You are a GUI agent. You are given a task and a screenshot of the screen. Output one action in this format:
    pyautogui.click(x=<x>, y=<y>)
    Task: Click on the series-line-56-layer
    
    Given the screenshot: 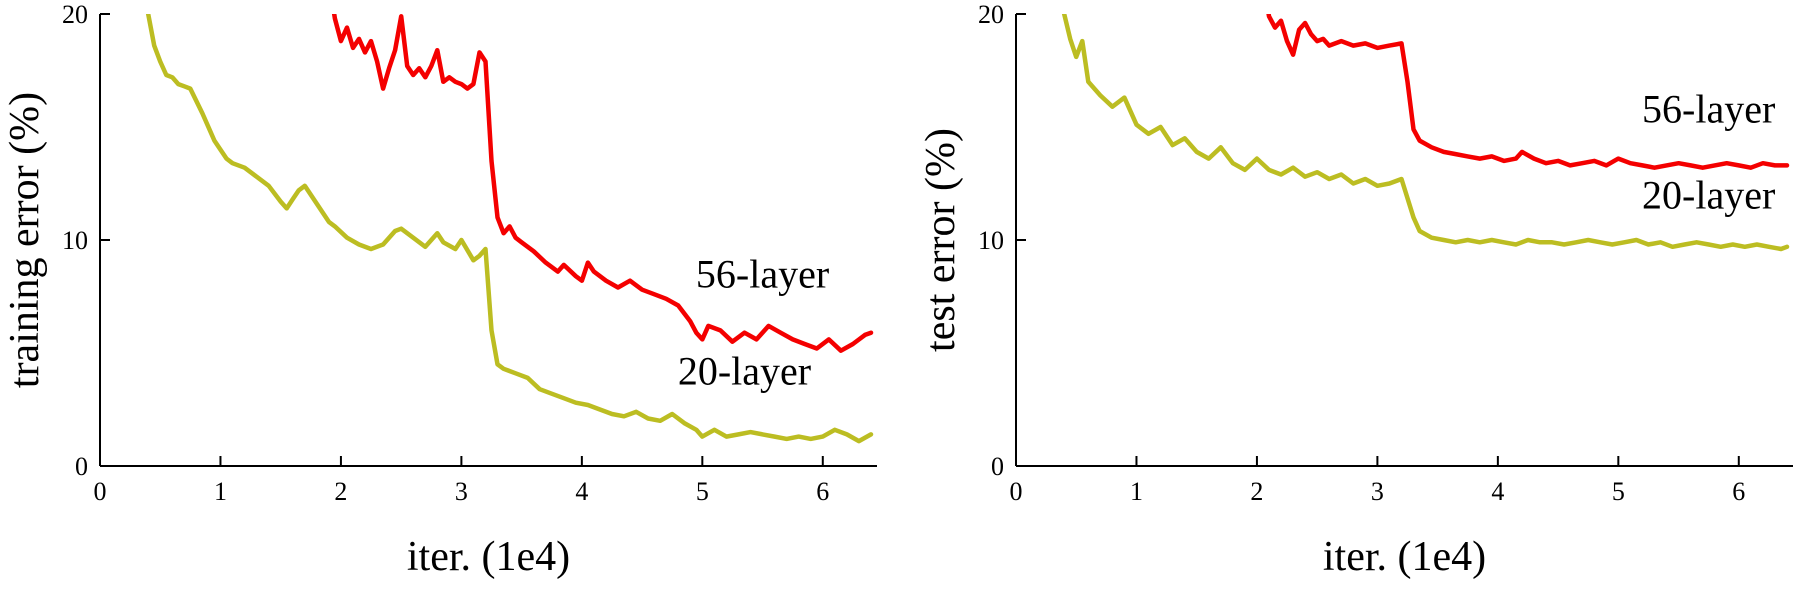 What is the action you would take?
    pyautogui.click(x=1528, y=92)
    